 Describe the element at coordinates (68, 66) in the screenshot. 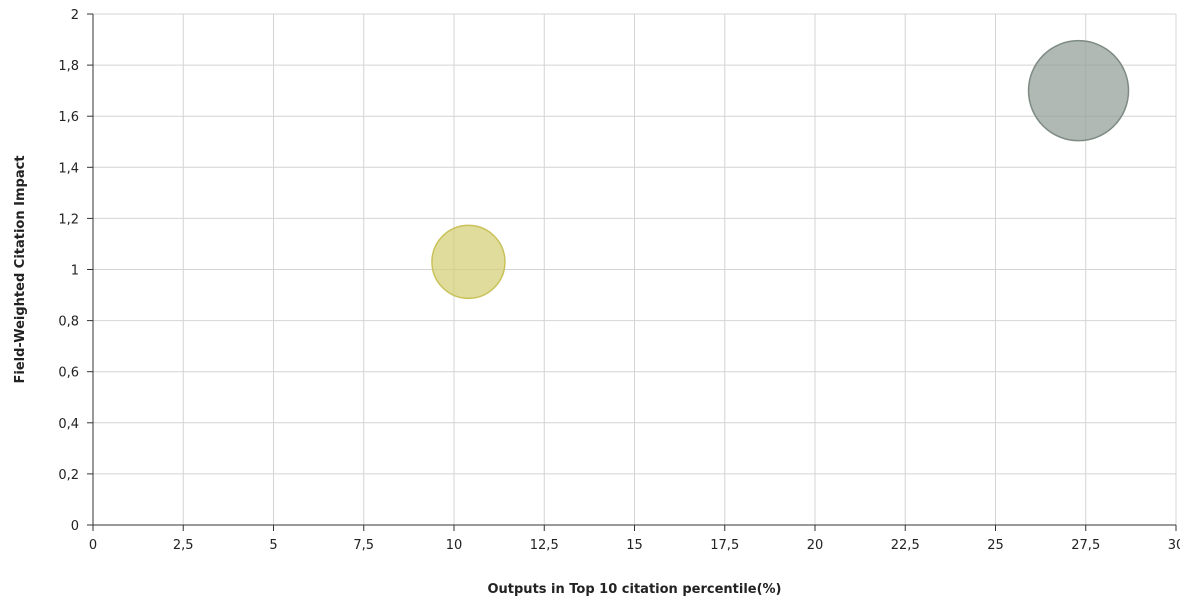

I see `y-tick-label: 1,8` at that location.